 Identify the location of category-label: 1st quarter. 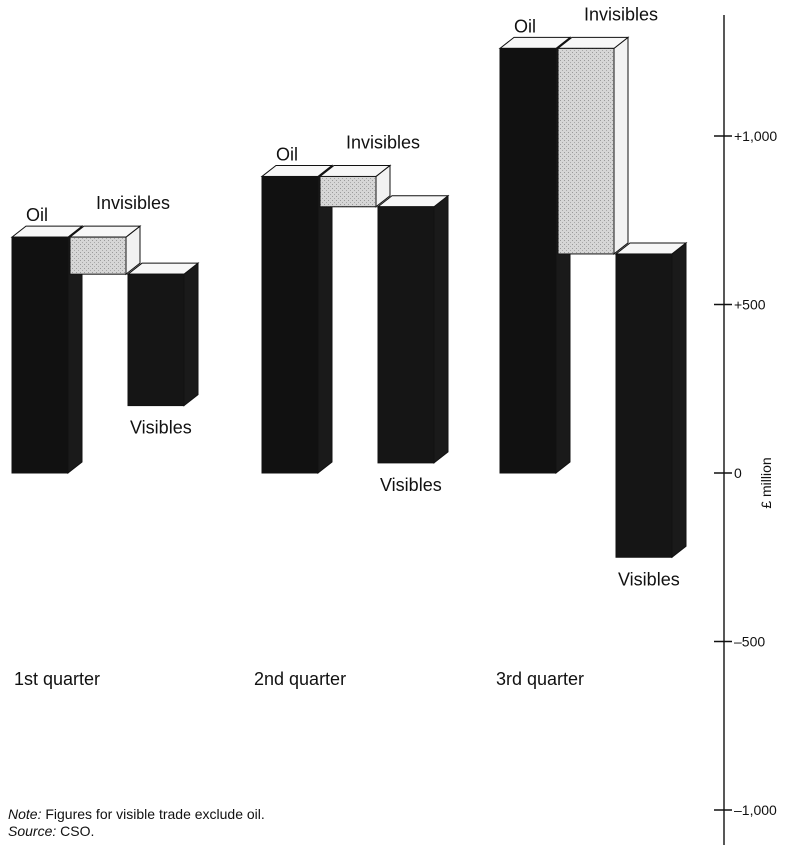
(57, 679).